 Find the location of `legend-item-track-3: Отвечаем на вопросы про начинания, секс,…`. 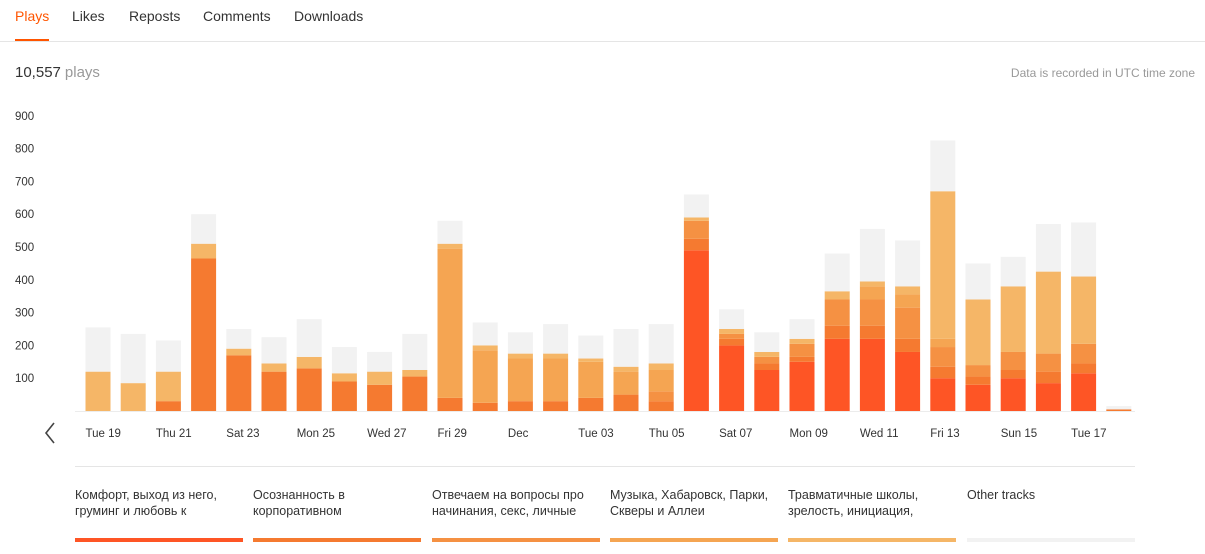

legend-item-track-3: Отвечаем на вопросы про начинания, секс,… is located at coordinates (517, 517).